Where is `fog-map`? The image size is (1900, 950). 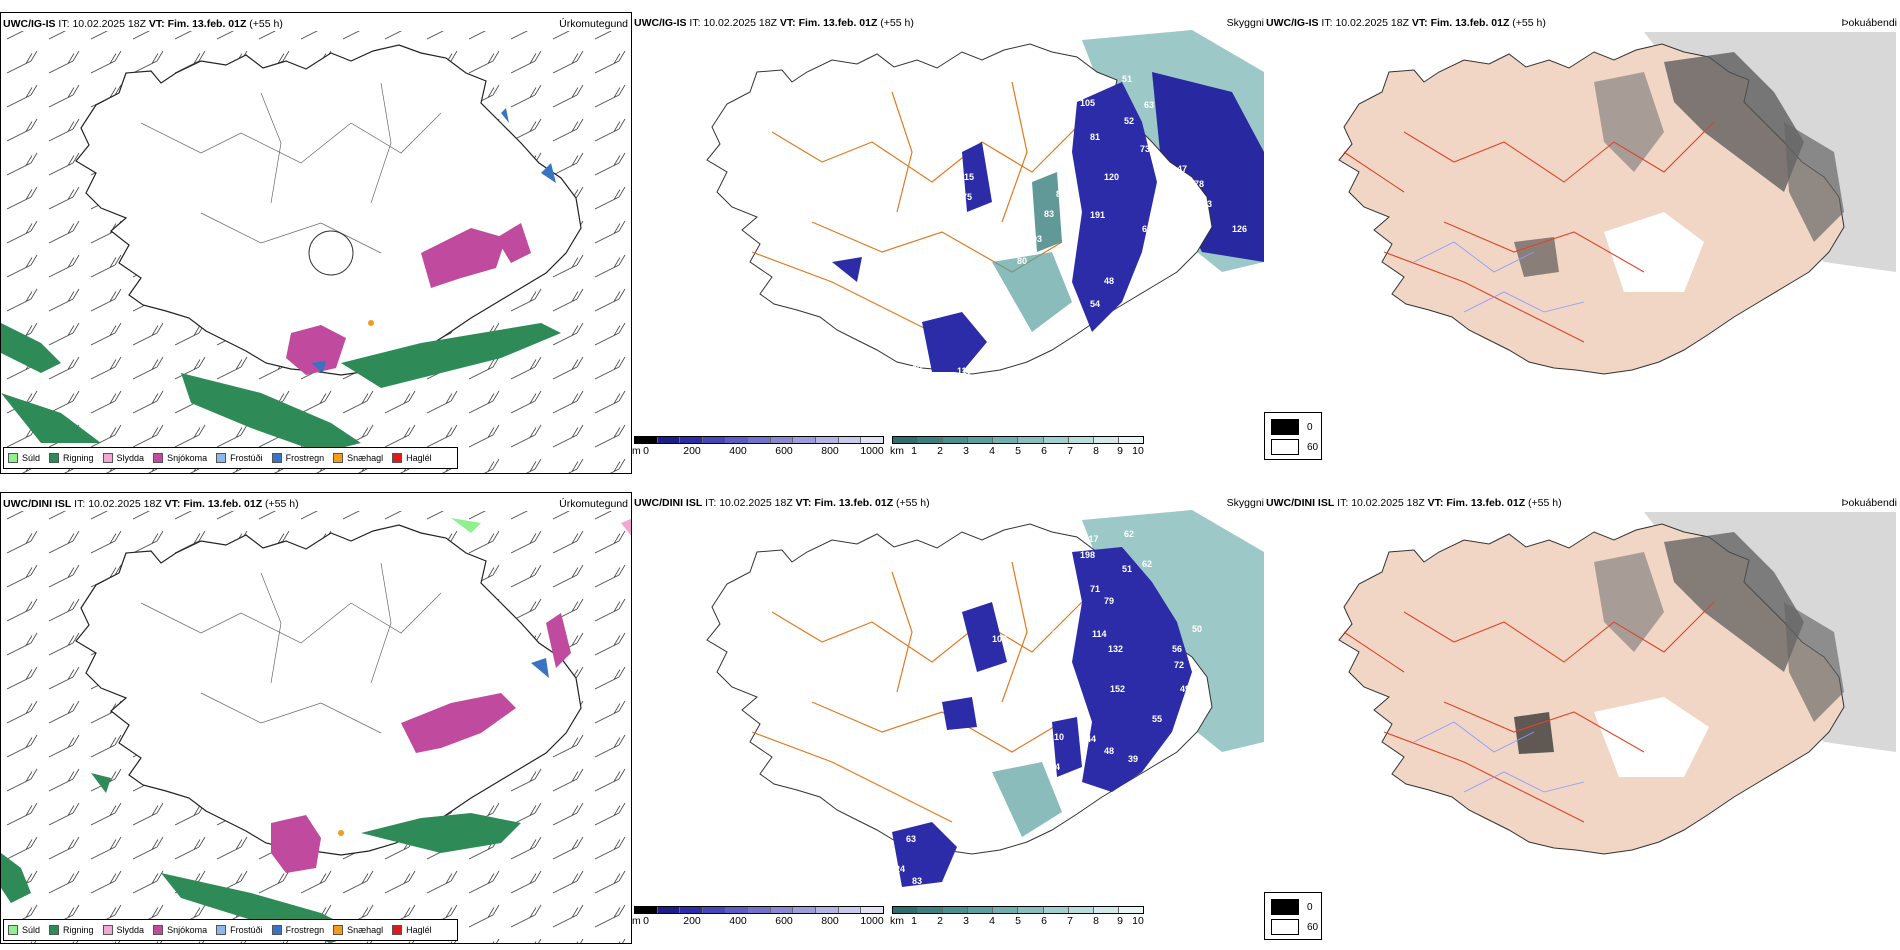 fog-map is located at coordinates (1617, 683).